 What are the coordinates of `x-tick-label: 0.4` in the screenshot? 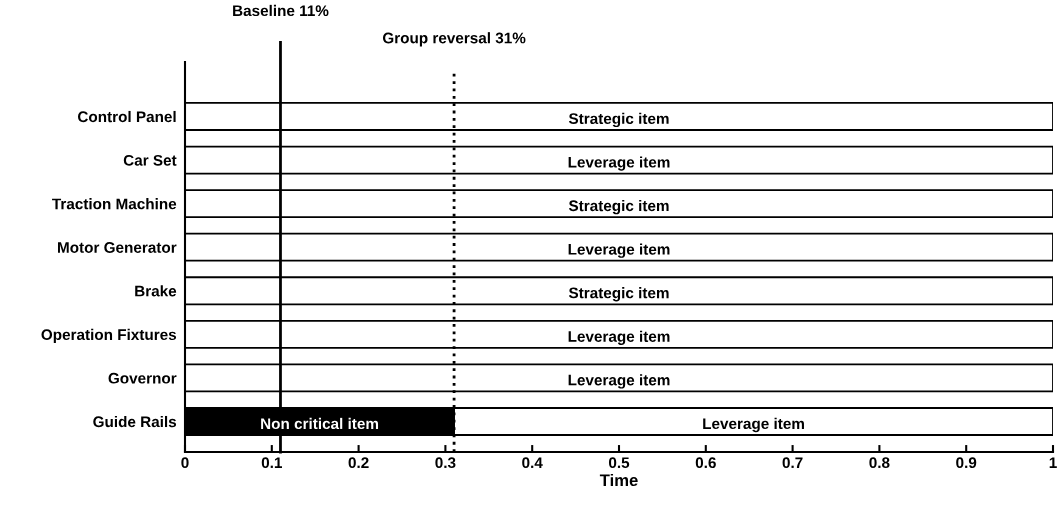 It's located at (532, 463).